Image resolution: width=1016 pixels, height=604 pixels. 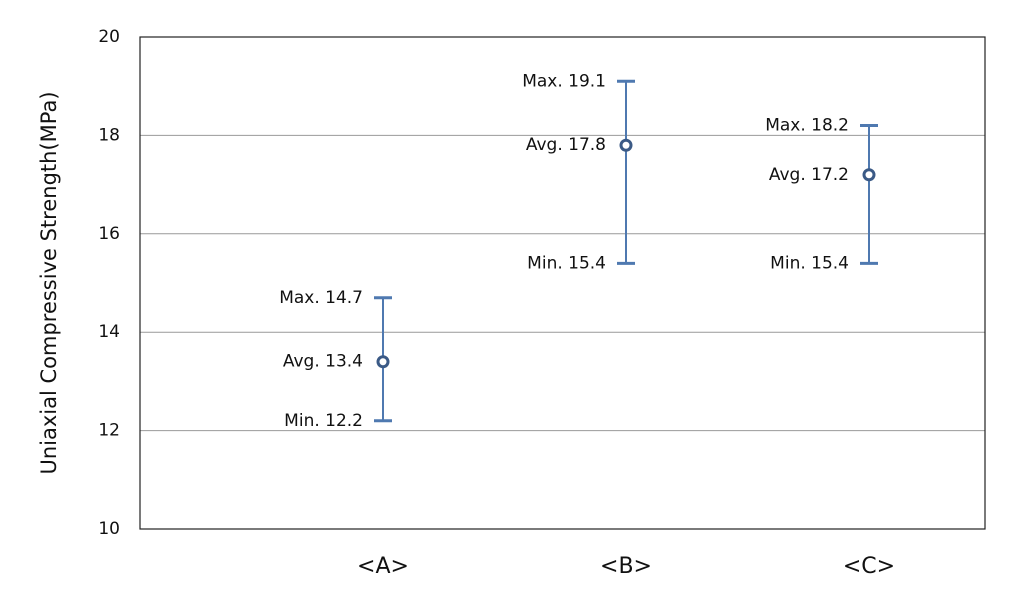 I want to click on y-tick-label: 10, so click(x=109, y=529).